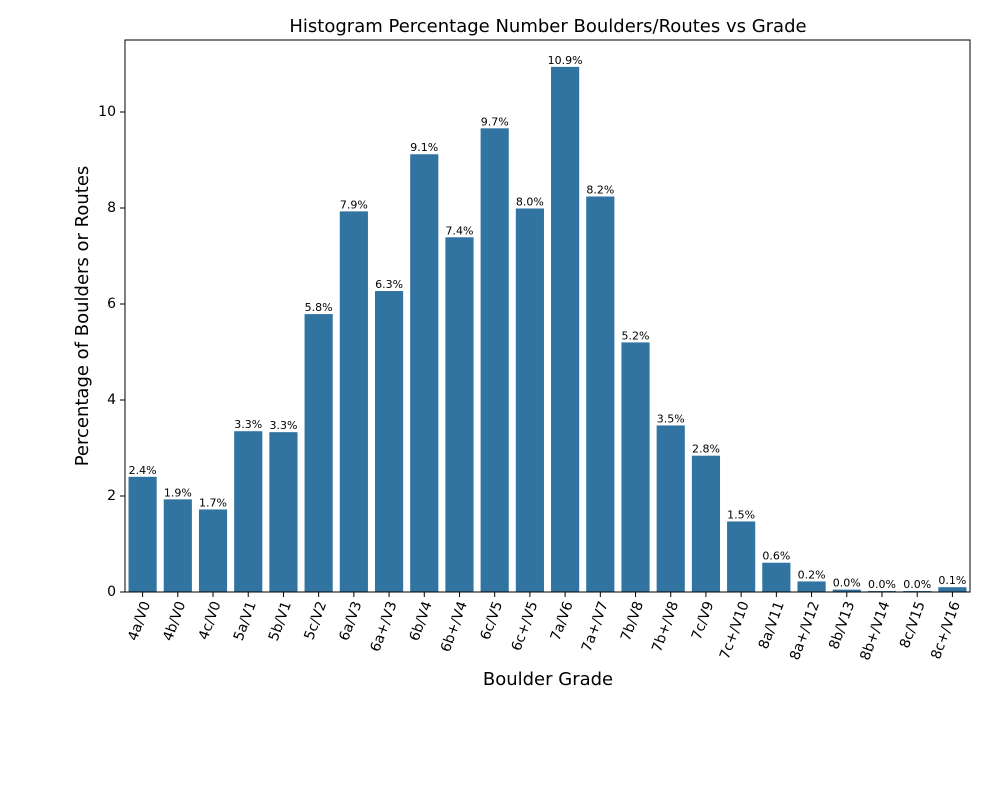 The image size is (1000, 800). What do you see at coordinates (319, 307) in the screenshot?
I see `bar-value-label: 5.8%` at bounding box center [319, 307].